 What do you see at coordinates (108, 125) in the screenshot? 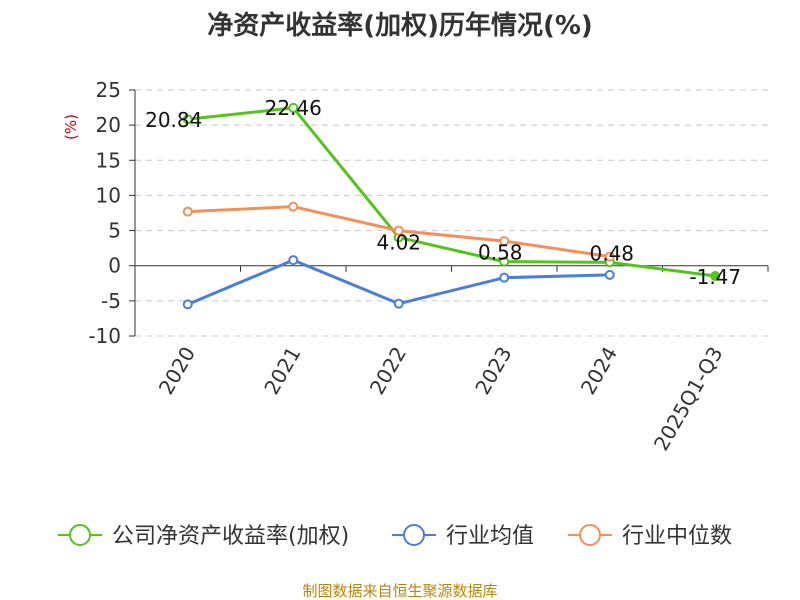
I see `y-tick-label: 20` at bounding box center [108, 125].